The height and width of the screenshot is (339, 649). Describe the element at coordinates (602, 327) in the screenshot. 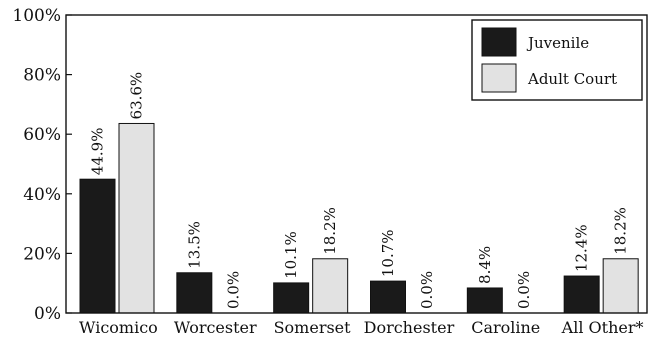

I see `category-label: All Other*` at that location.